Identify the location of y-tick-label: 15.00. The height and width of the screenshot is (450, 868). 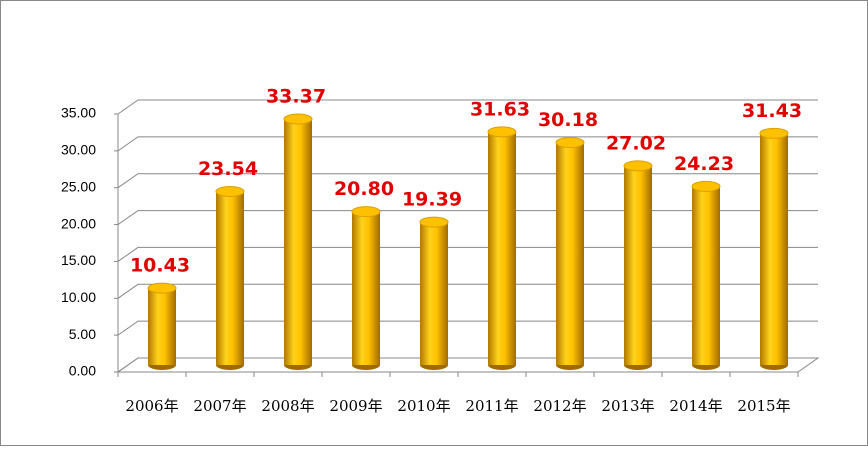
(78, 260).